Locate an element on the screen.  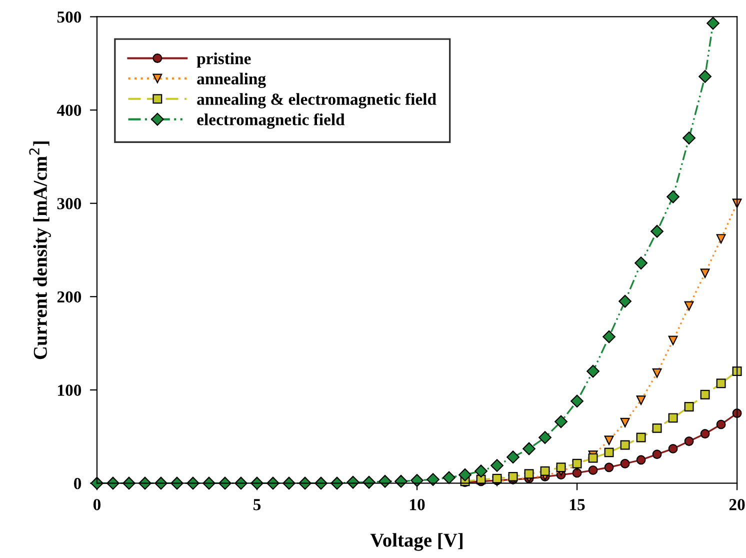
y-tick-label: 500 is located at coordinates (69, 17).